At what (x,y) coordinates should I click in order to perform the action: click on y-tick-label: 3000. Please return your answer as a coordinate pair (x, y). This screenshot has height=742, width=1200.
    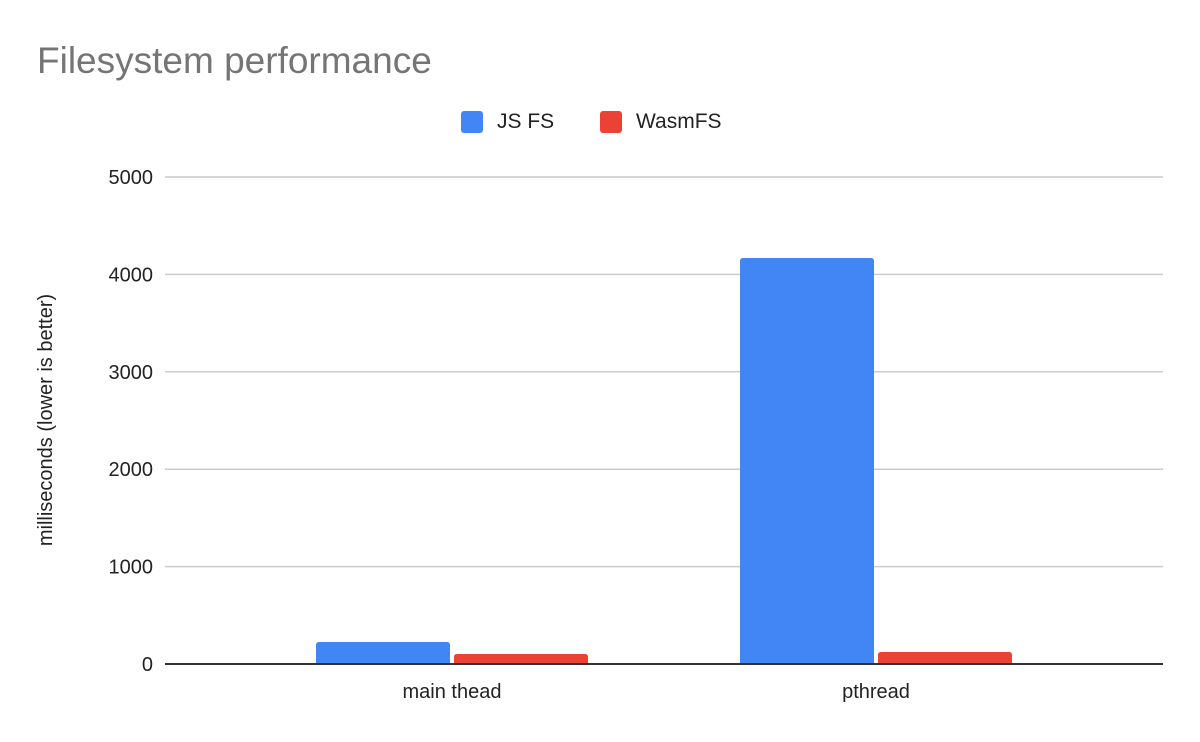
    Looking at the image, I should click on (131, 373).